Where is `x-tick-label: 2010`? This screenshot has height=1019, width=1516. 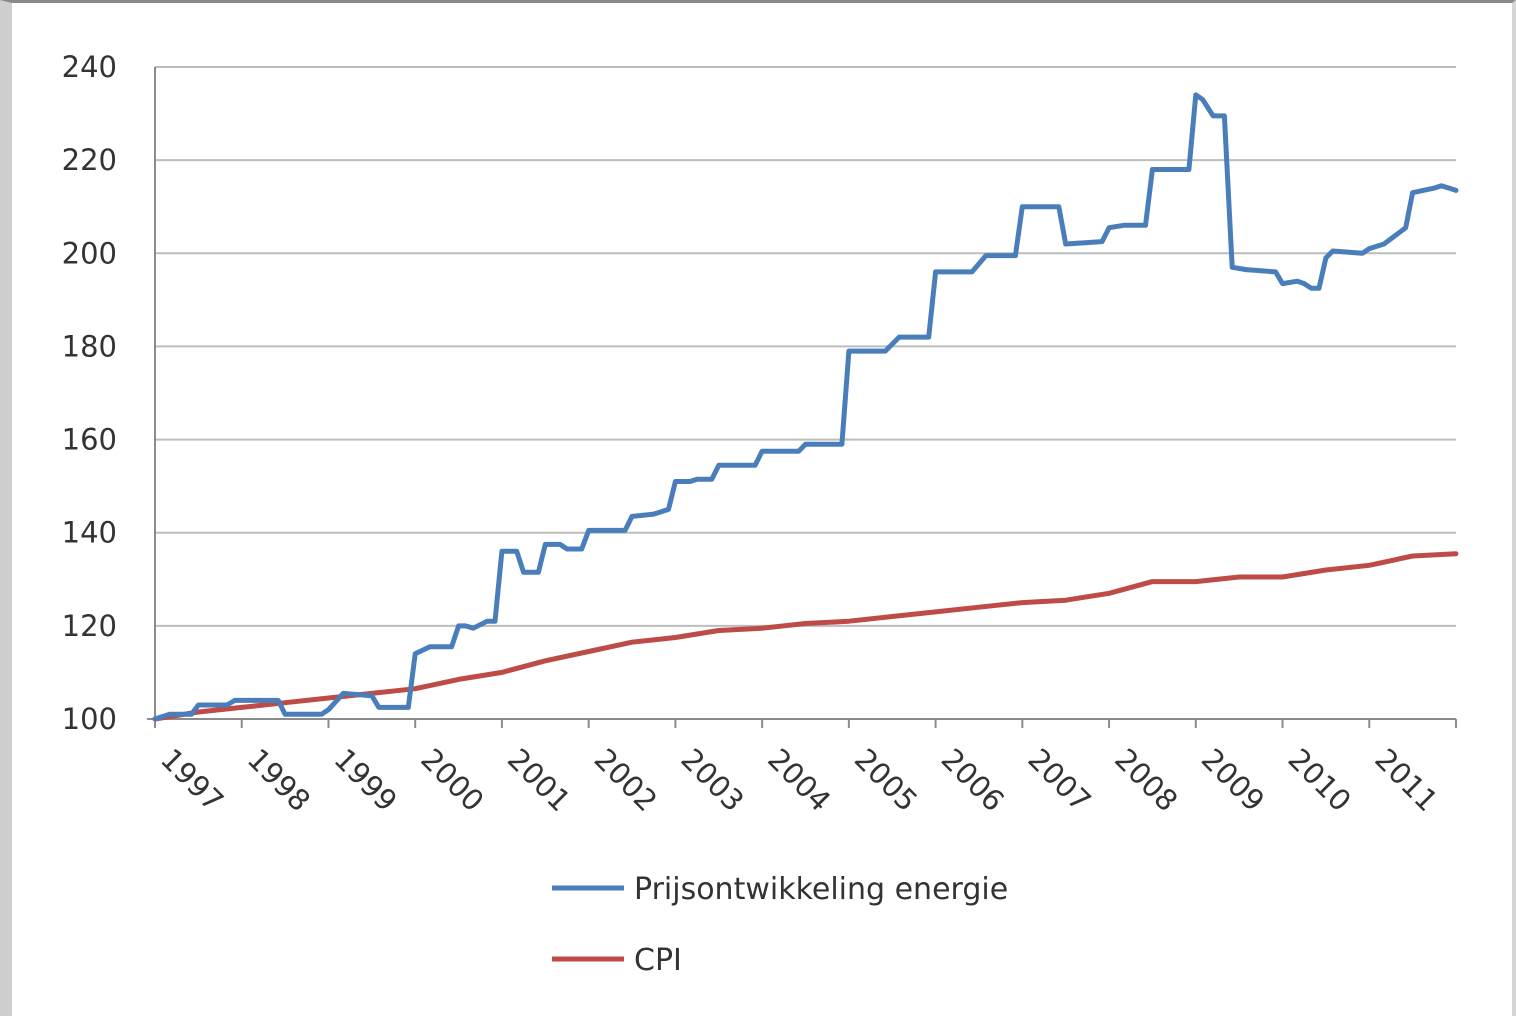
x-tick-label: 2010 is located at coordinates (1320, 780).